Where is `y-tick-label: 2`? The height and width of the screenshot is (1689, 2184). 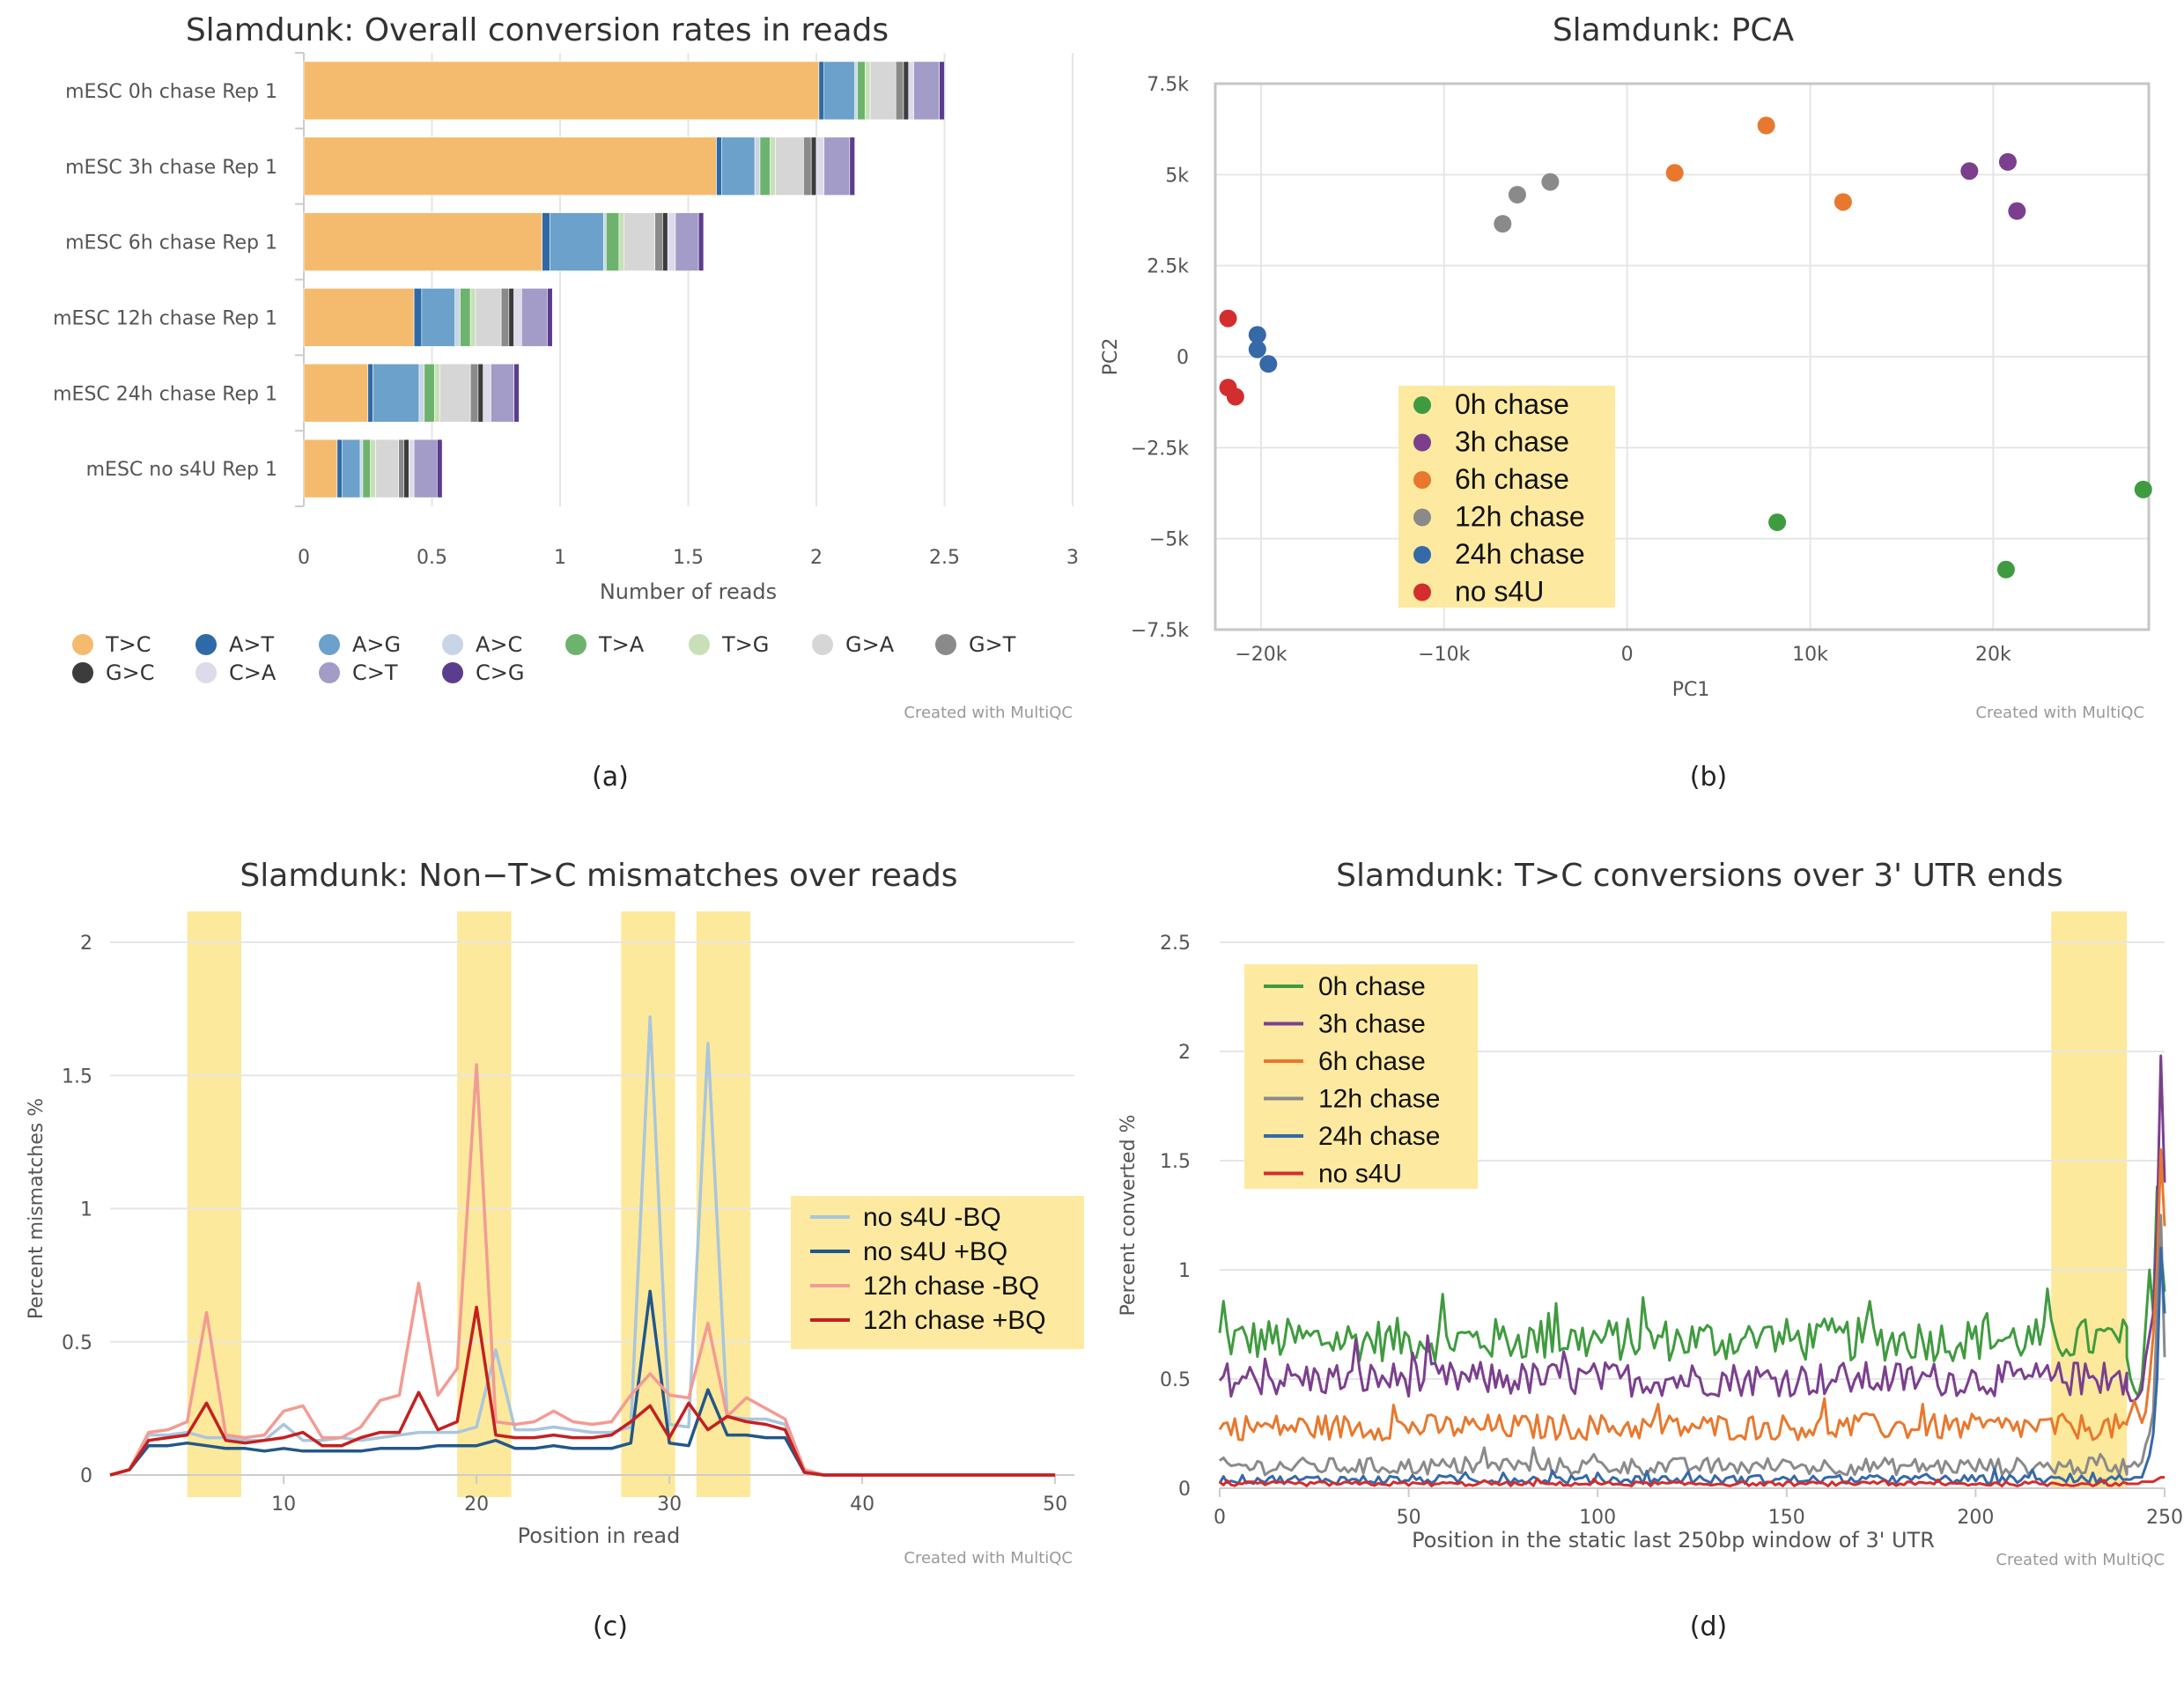
y-tick-label: 2 is located at coordinates (1184, 1053).